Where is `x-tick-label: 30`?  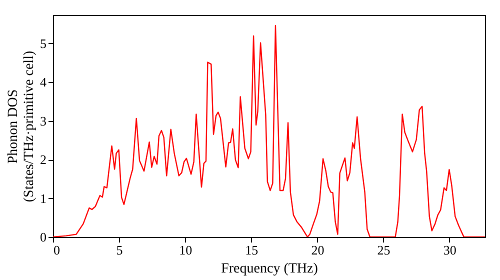
x-tick-label: 30 is located at coordinates (449, 250).